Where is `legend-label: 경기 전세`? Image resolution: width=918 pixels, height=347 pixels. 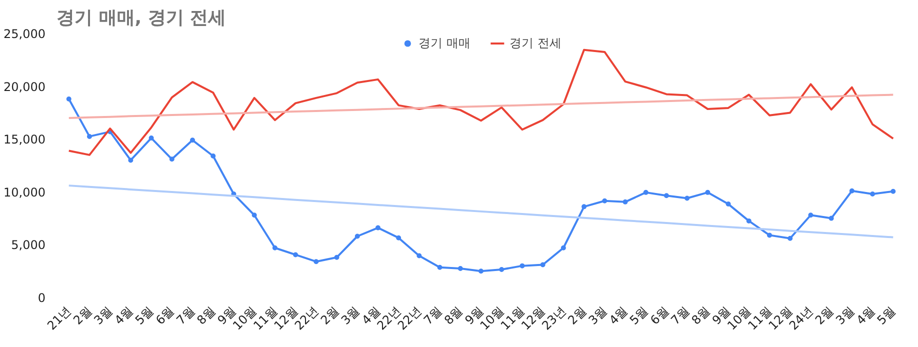 legend-label: 경기 전세 is located at coordinates (536, 43).